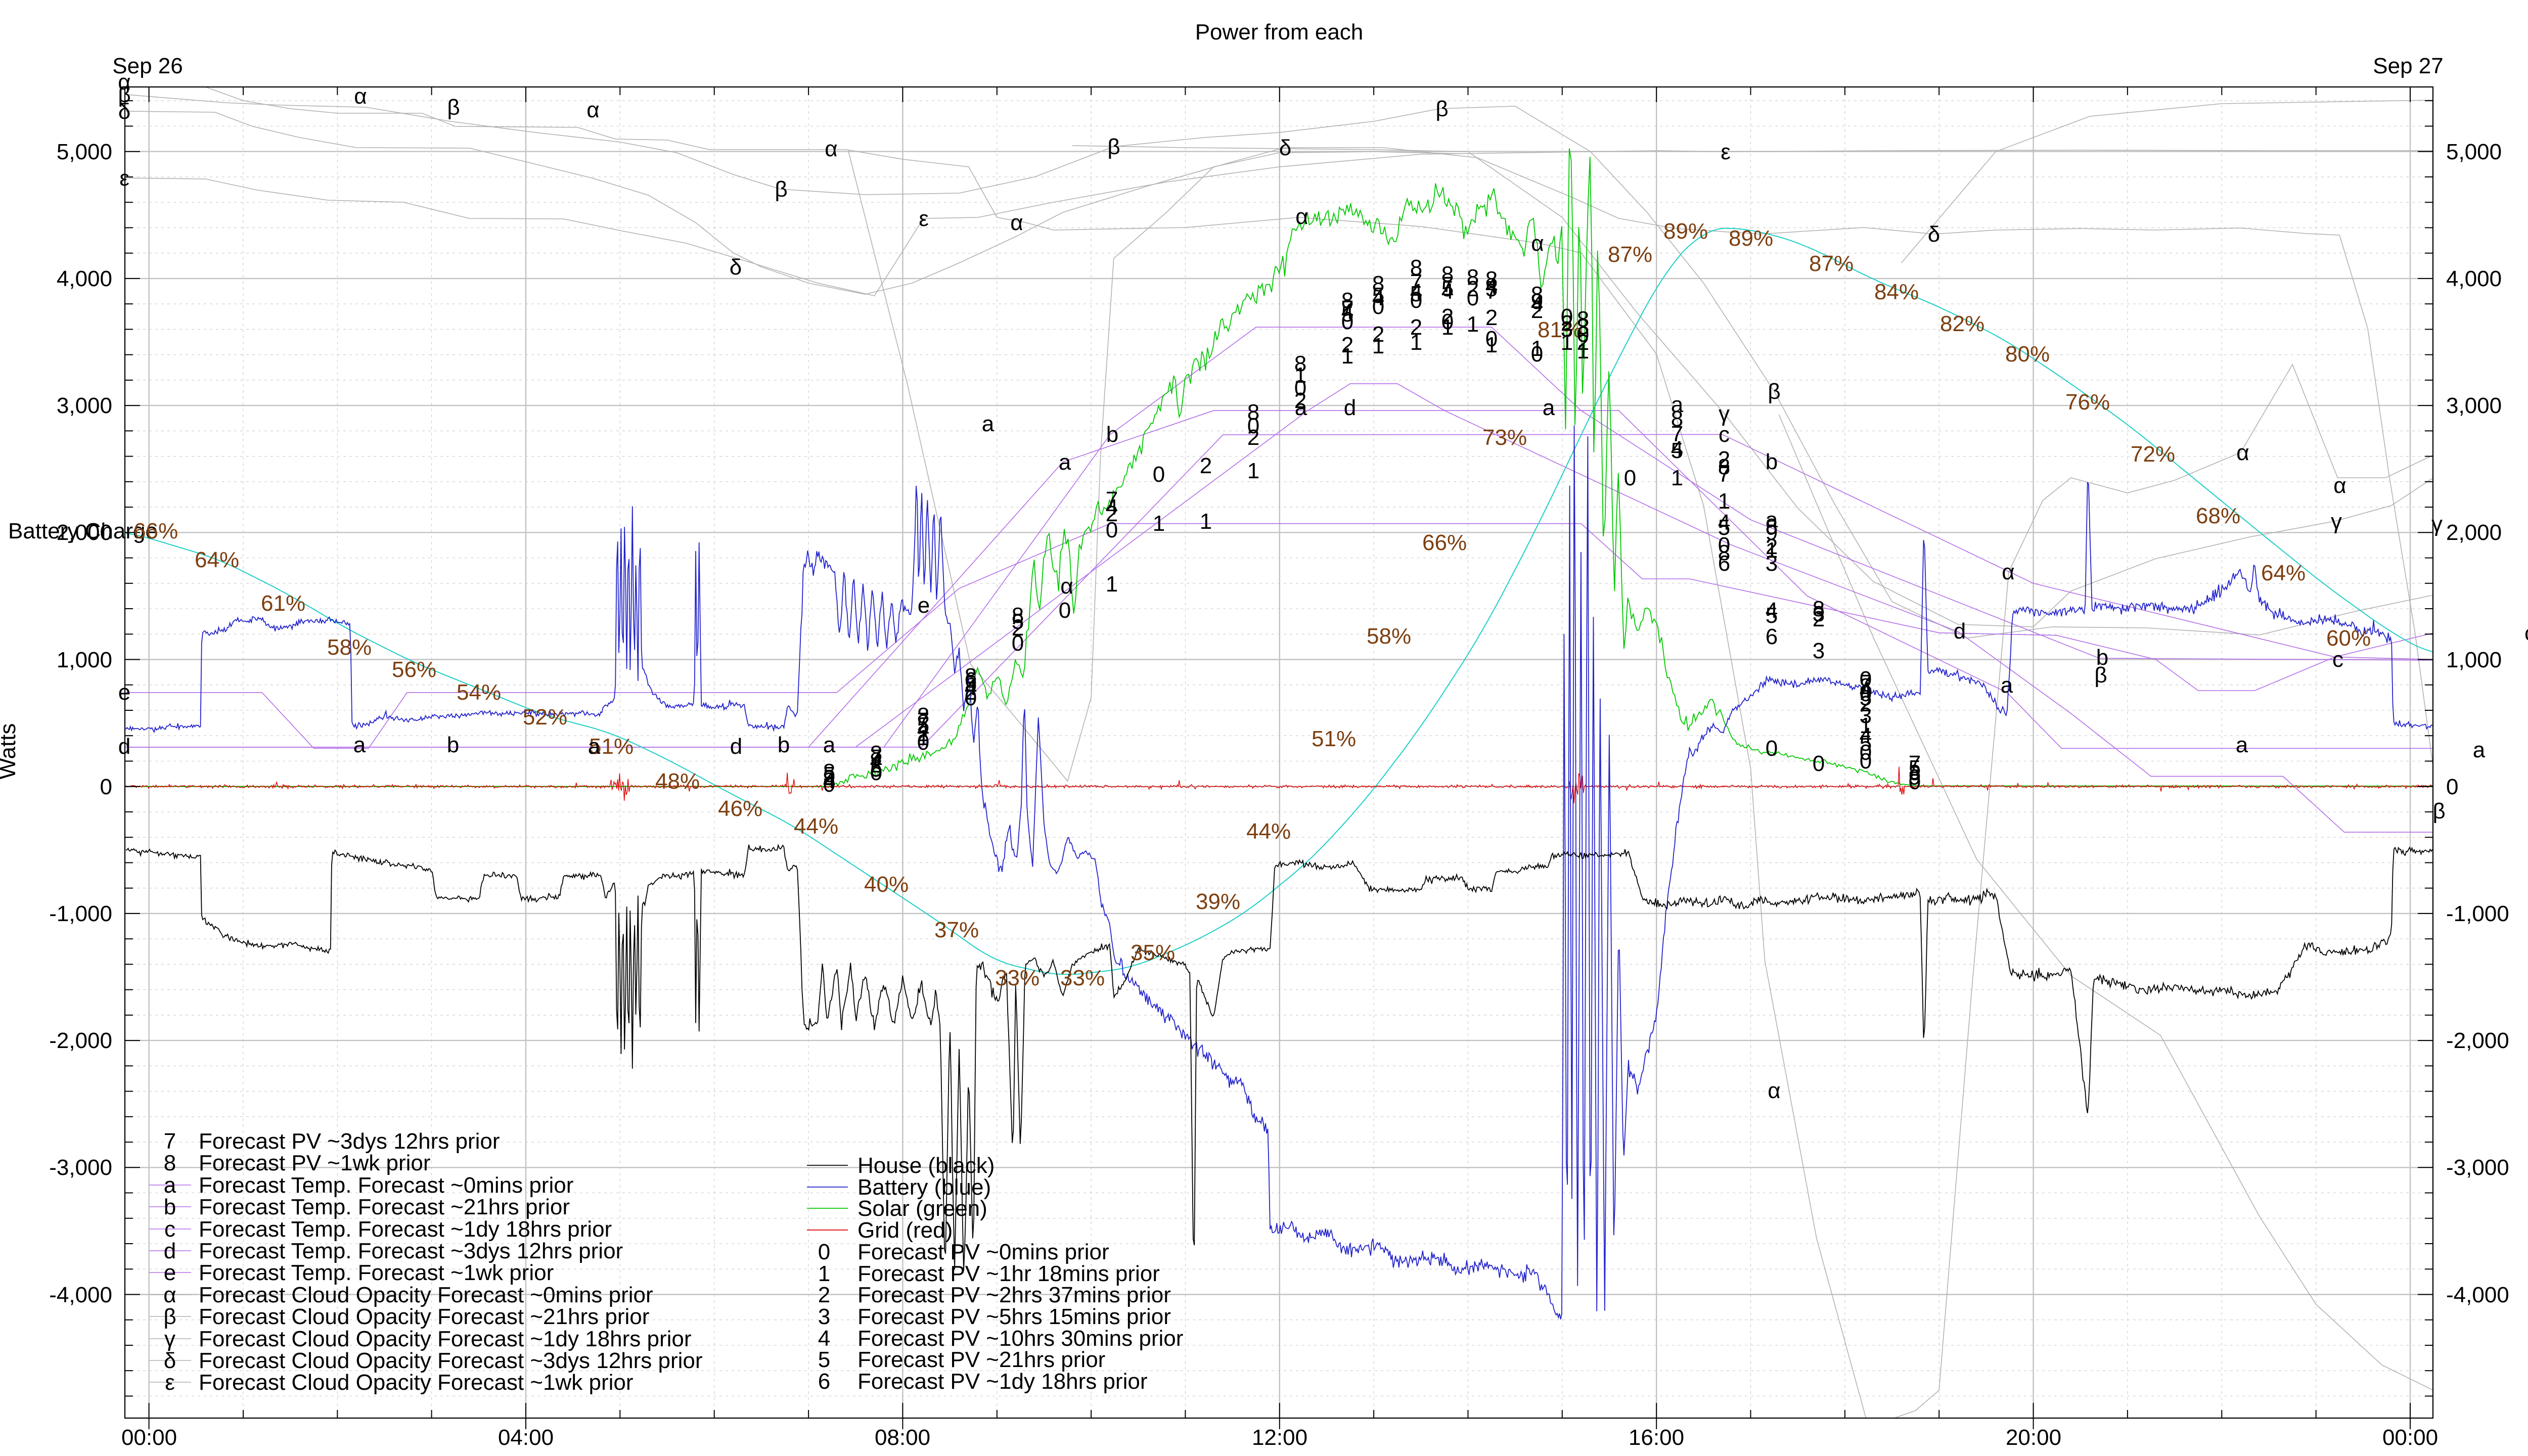 This screenshot has width=2528, height=1456. Describe the element at coordinates (2088, 402) in the screenshot. I see `svg-text: 76%` at that location.